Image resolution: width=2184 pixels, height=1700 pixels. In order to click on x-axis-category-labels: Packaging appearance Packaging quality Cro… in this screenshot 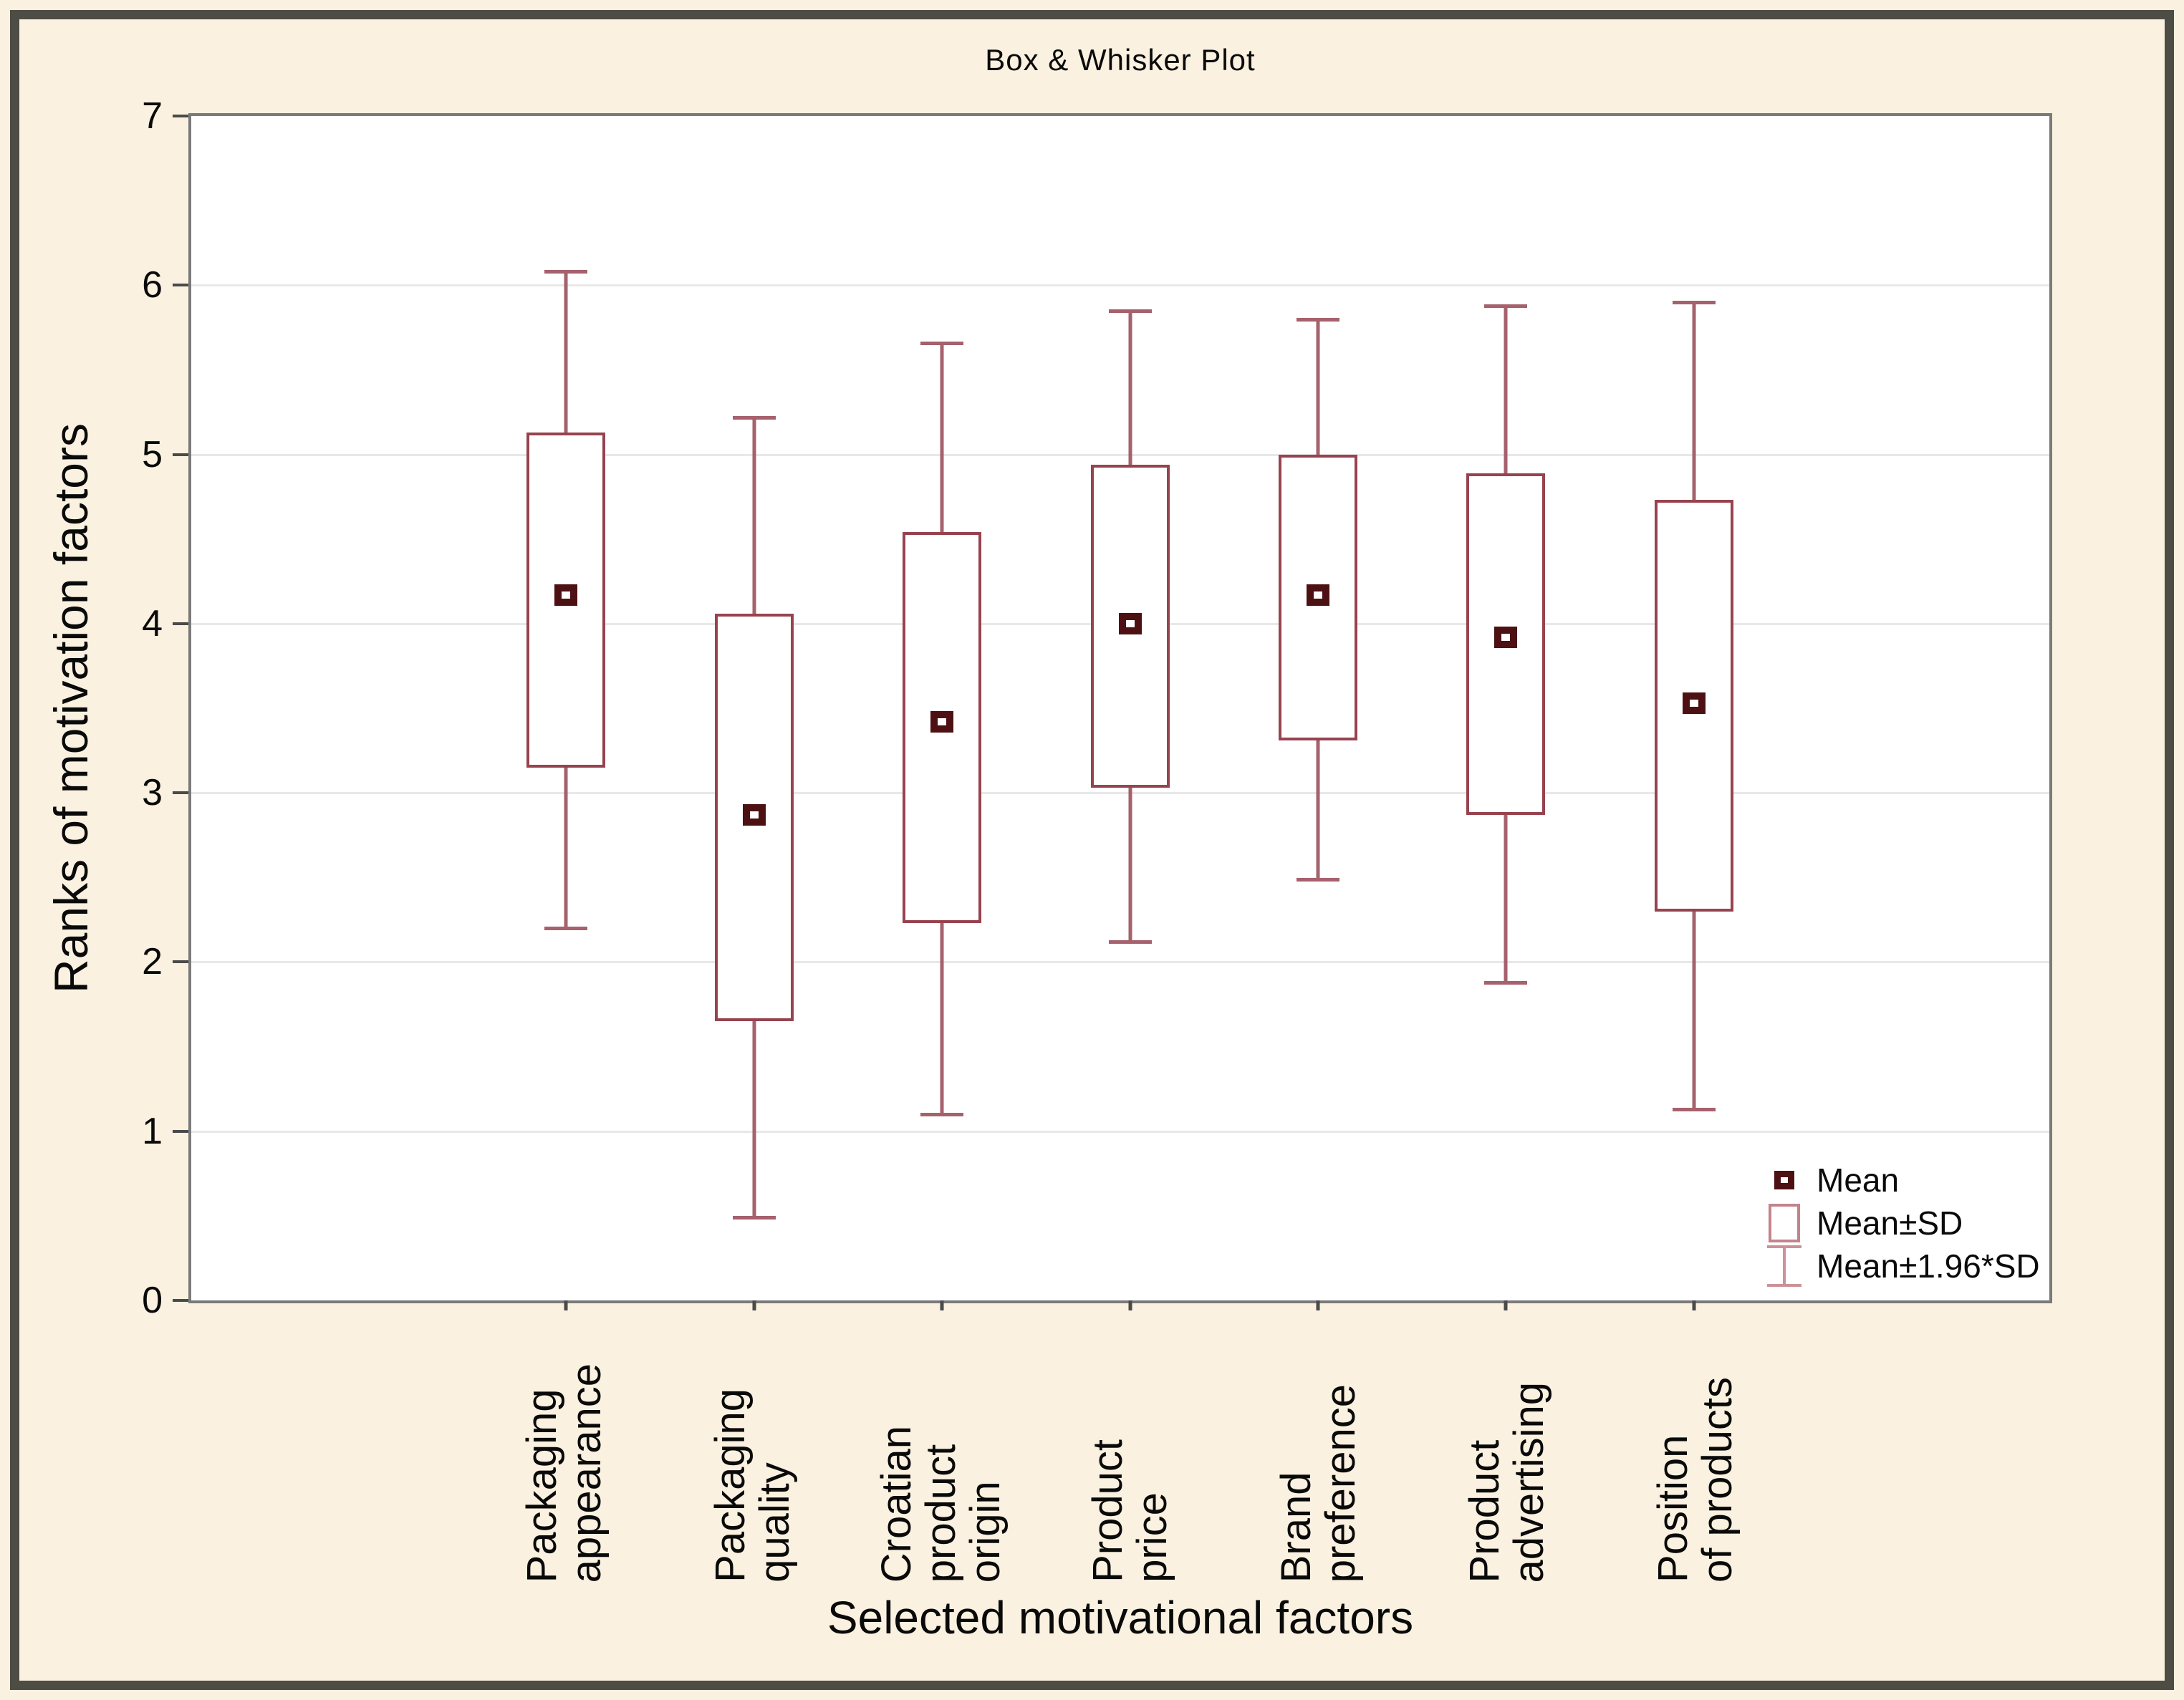, I will do `click(1120, 1454)`.